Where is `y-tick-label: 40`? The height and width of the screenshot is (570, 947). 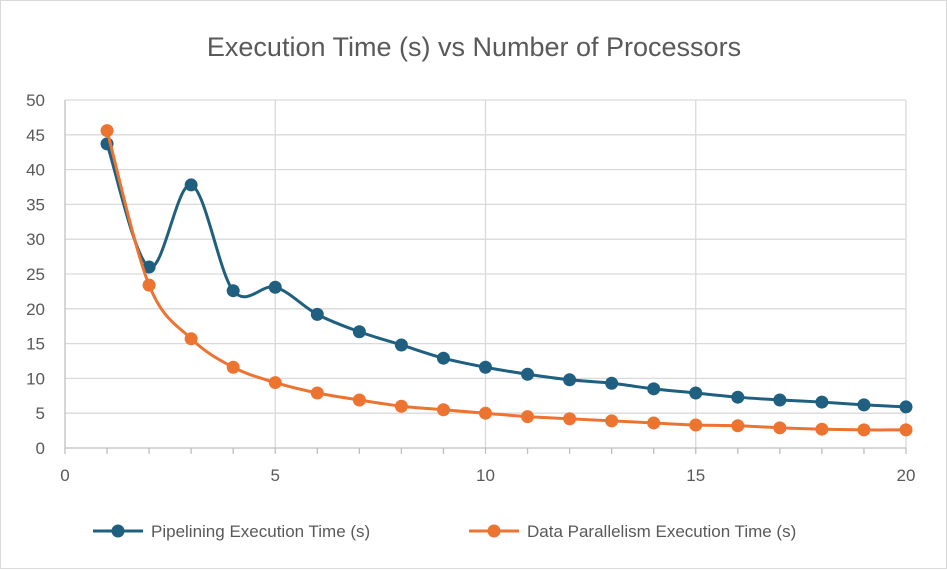
y-tick-label: 40 is located at coordinates (35, 170).